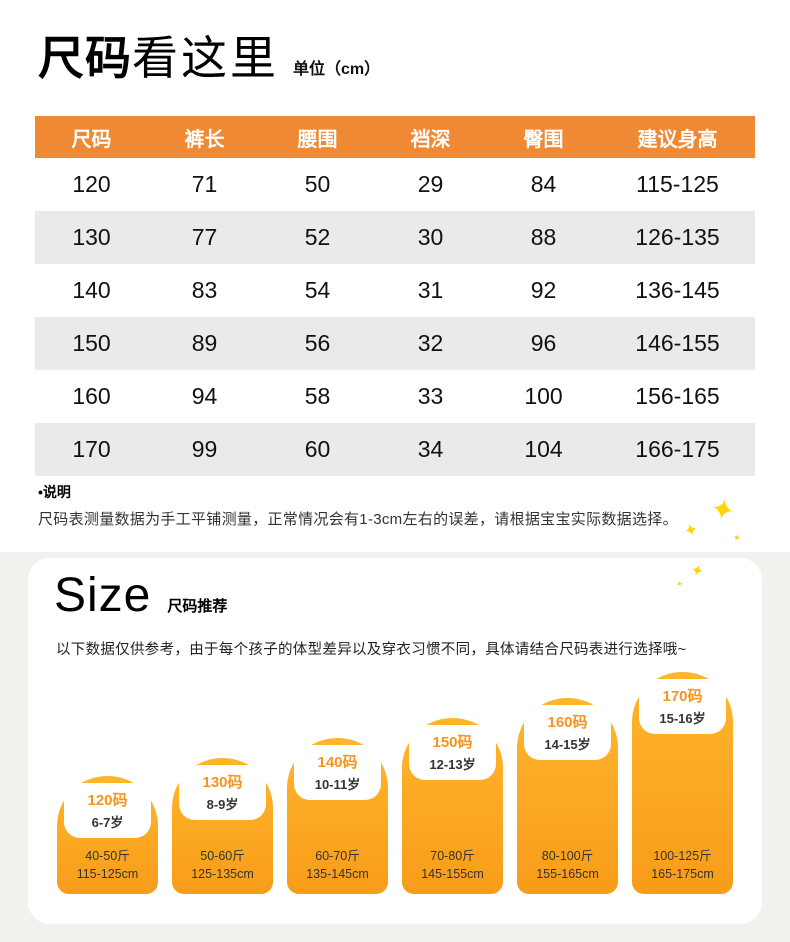  I want to click on capsule-size-label: 170码, so click(682, 696).